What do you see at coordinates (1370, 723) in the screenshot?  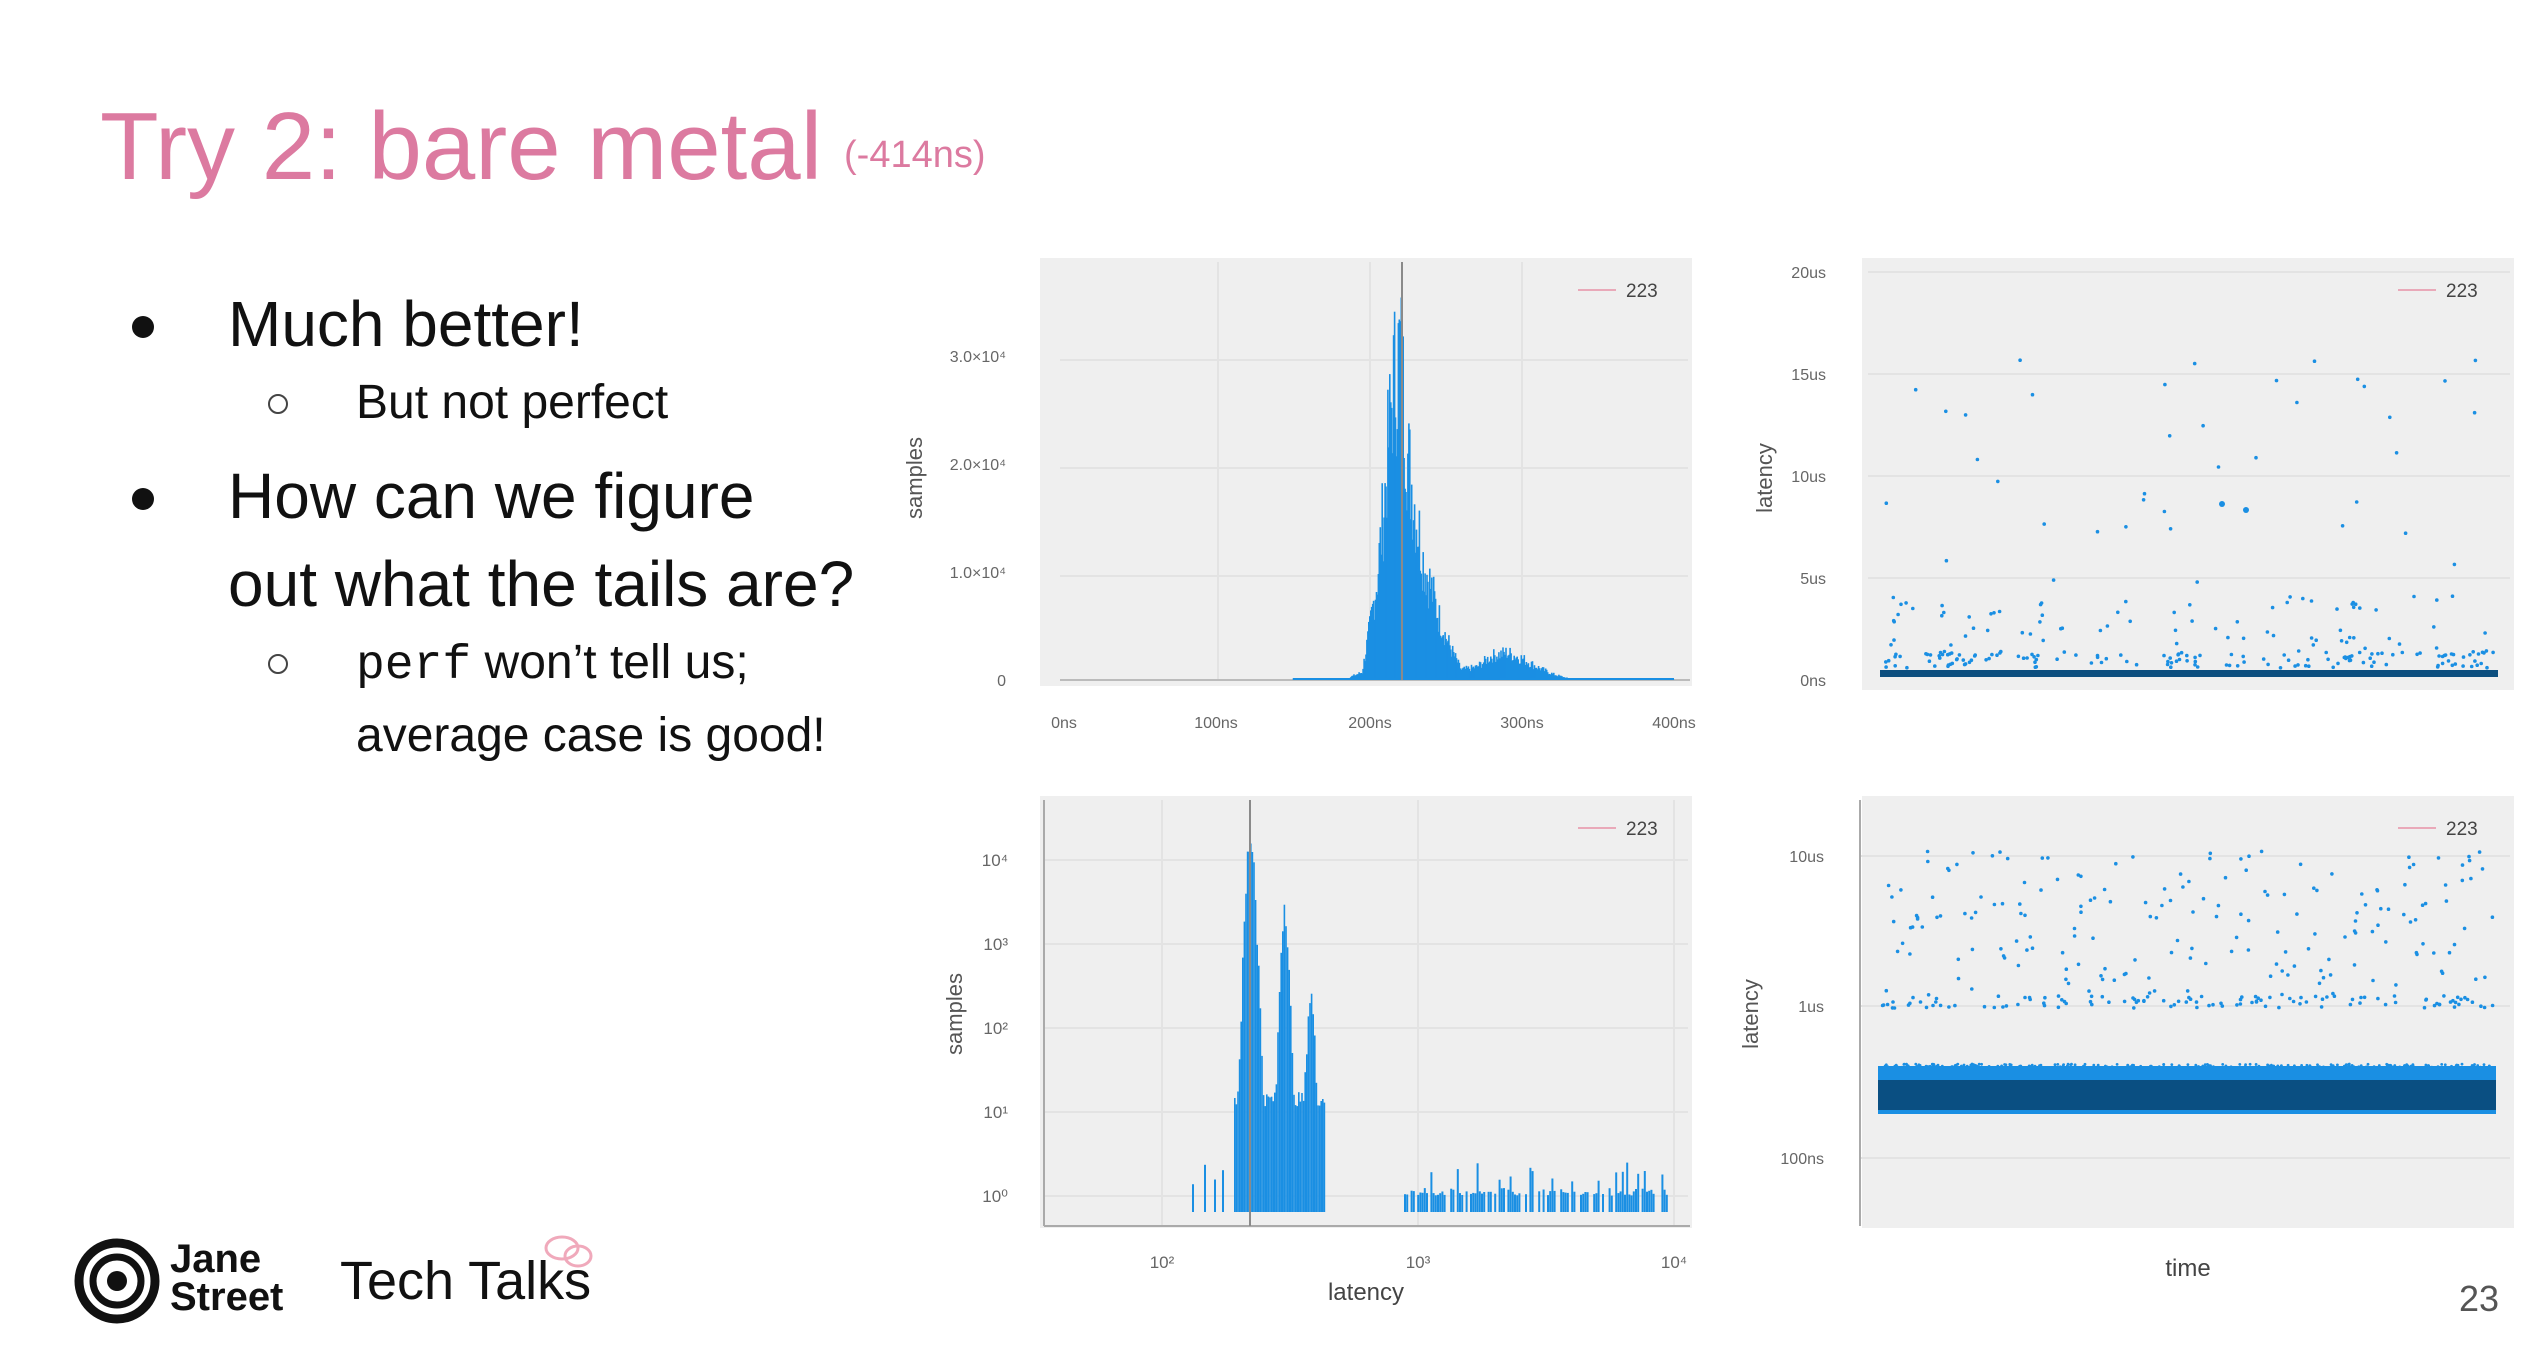 I see `x-tick-label: 200ns` at bounding box center [1370, 723].